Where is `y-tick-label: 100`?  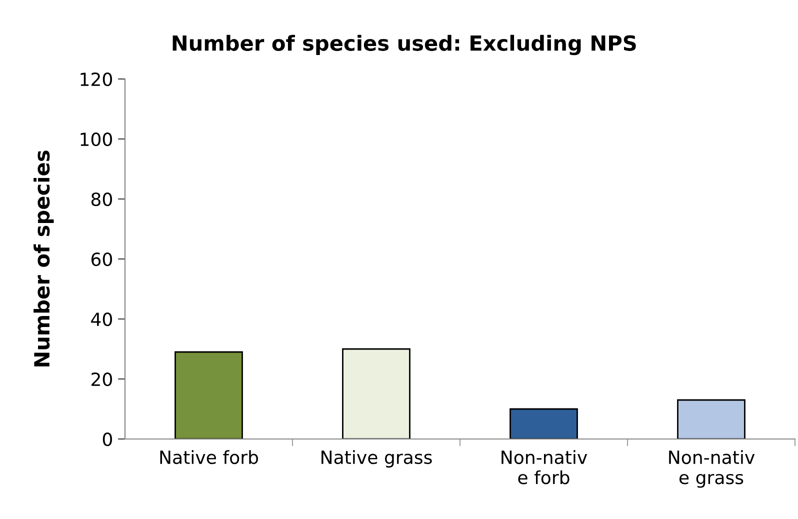
y-tick-label: 100 is located at coordinates (96, 139).